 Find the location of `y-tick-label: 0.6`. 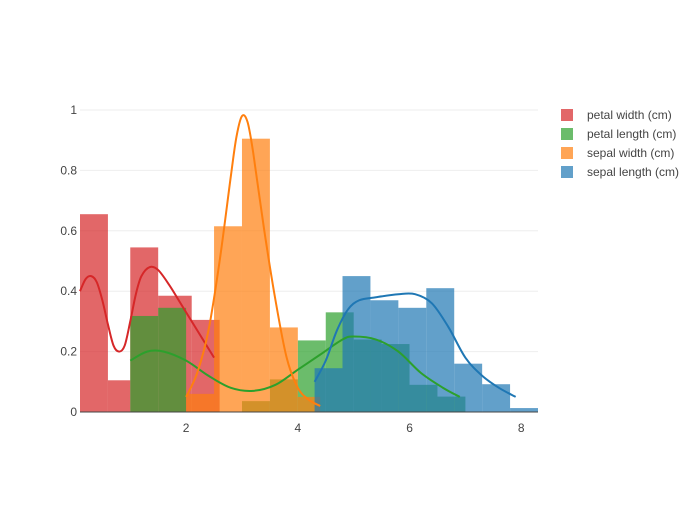

y-tick-label: 0.6 is located at coordinates (68, 231).